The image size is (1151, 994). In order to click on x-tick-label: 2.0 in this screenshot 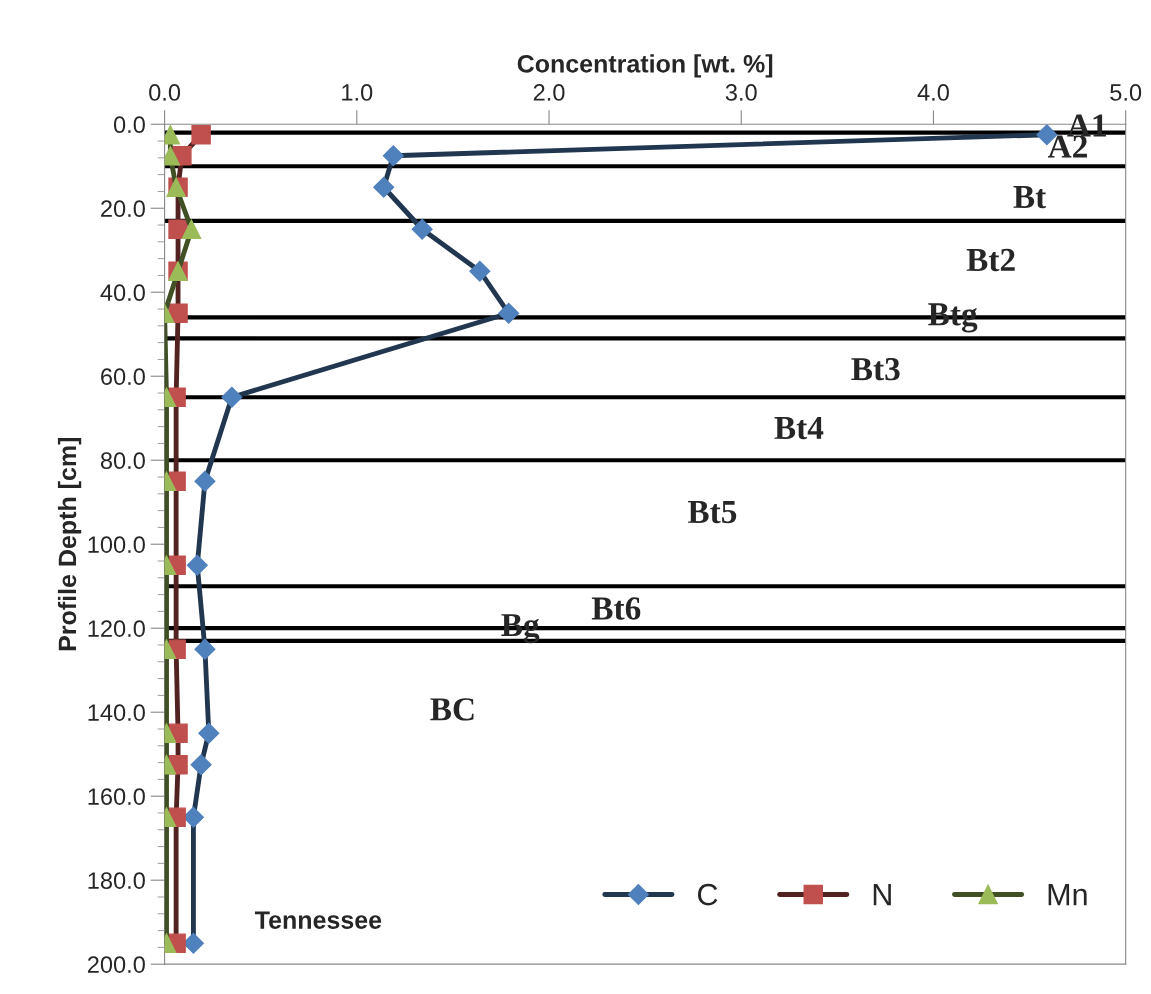, I will do `click(549, 92)`.